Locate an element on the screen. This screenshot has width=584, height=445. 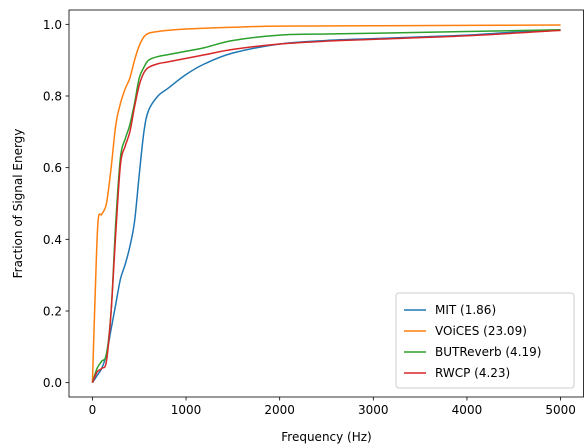
x-tick-label: 4000 is located at coordinates (467, 410).